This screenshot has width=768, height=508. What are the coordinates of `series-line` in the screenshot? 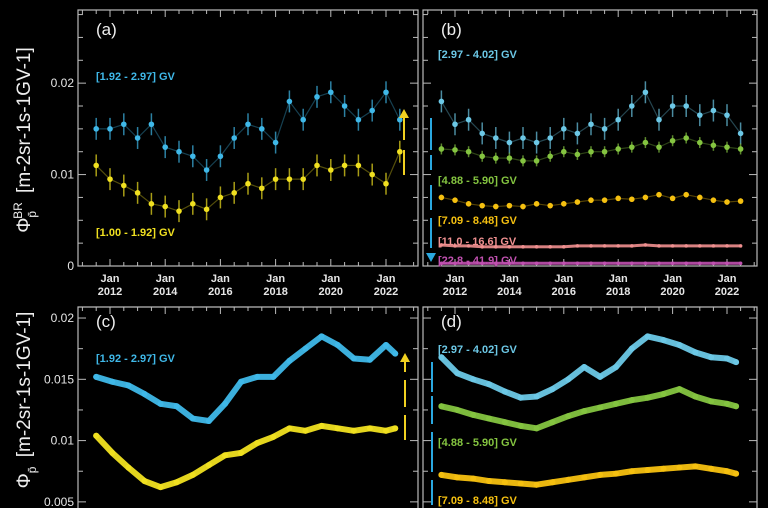 It's located at (246, 378).